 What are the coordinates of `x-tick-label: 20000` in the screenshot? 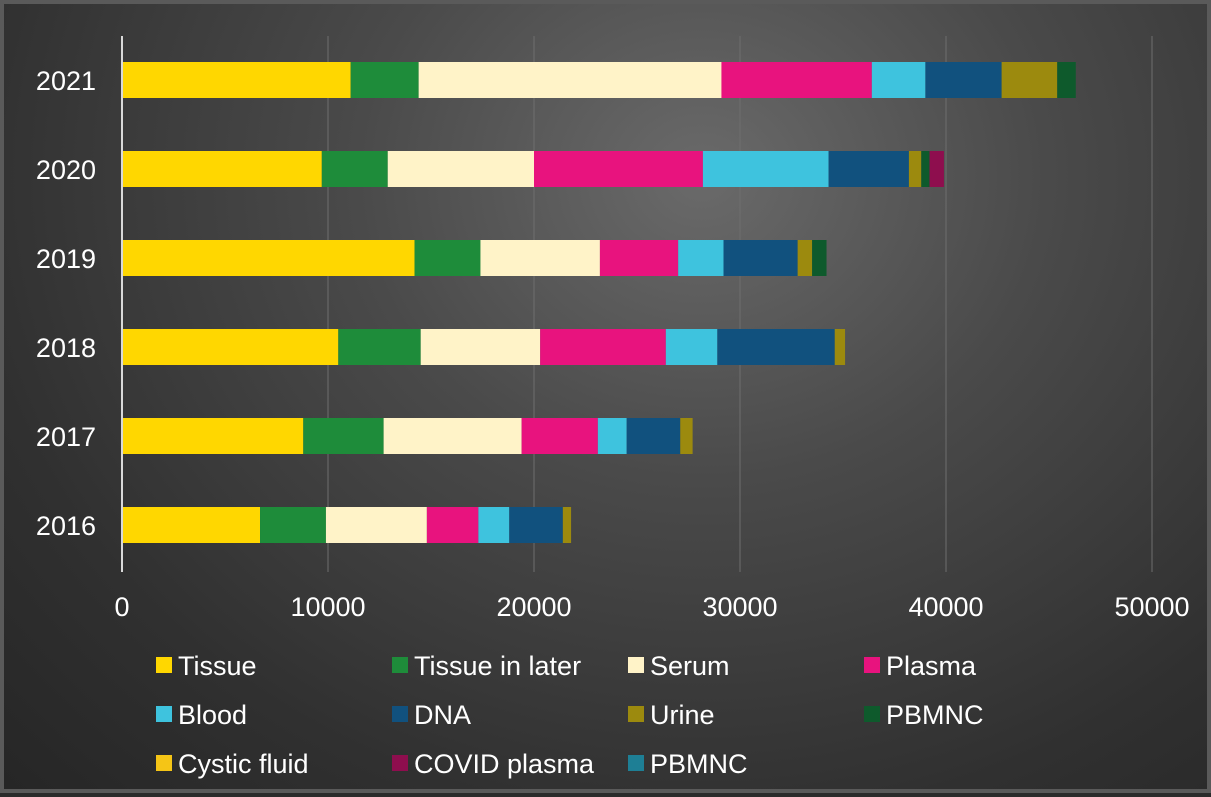 It's located at (533, 607).